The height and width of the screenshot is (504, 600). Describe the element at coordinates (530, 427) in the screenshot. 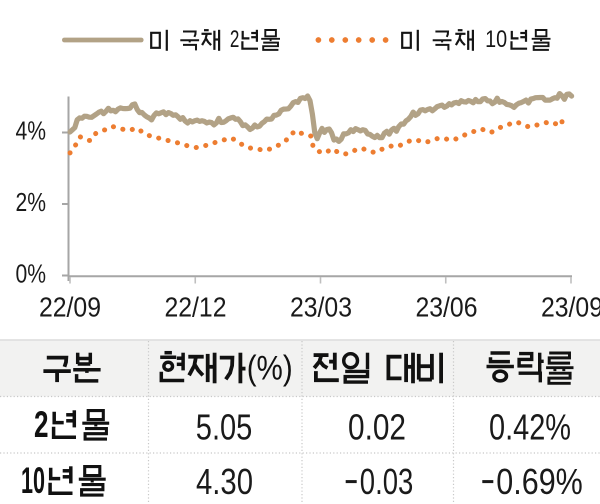

I see `svg-text: 0.42%` at that location.